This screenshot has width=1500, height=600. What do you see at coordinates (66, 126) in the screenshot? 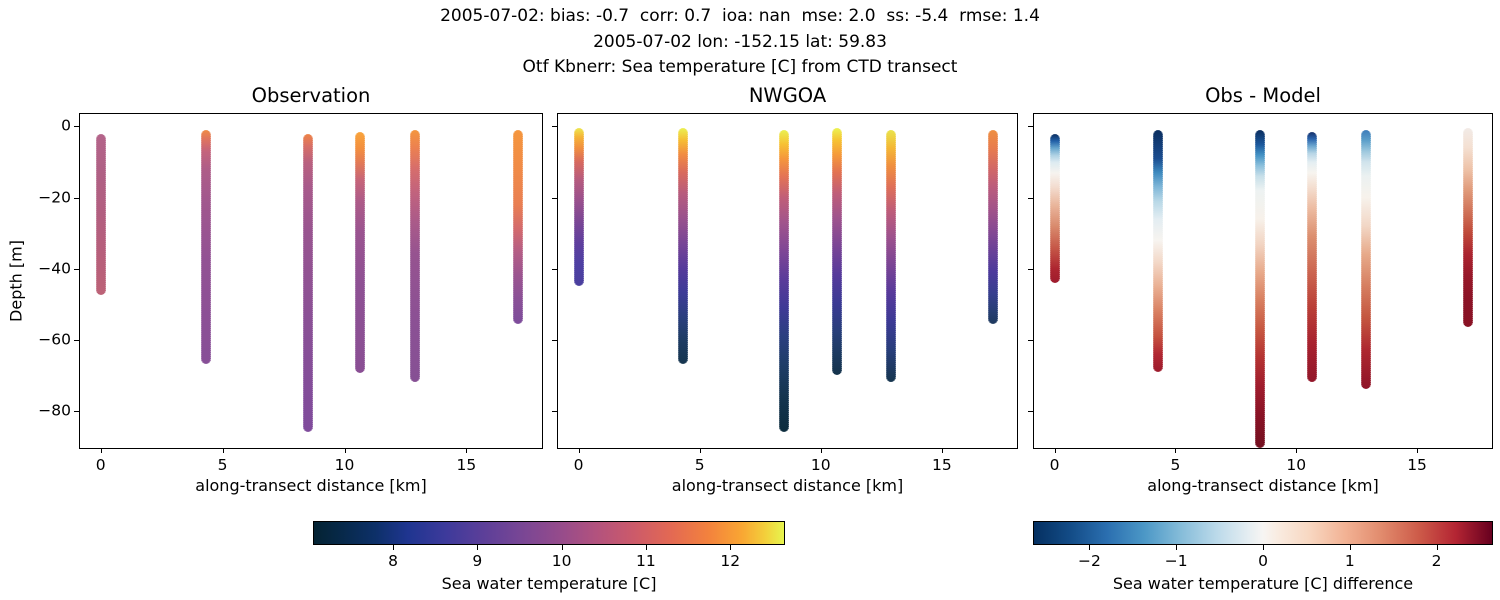
I see `y-tick-label: 0` at bounding box center [66, 126].